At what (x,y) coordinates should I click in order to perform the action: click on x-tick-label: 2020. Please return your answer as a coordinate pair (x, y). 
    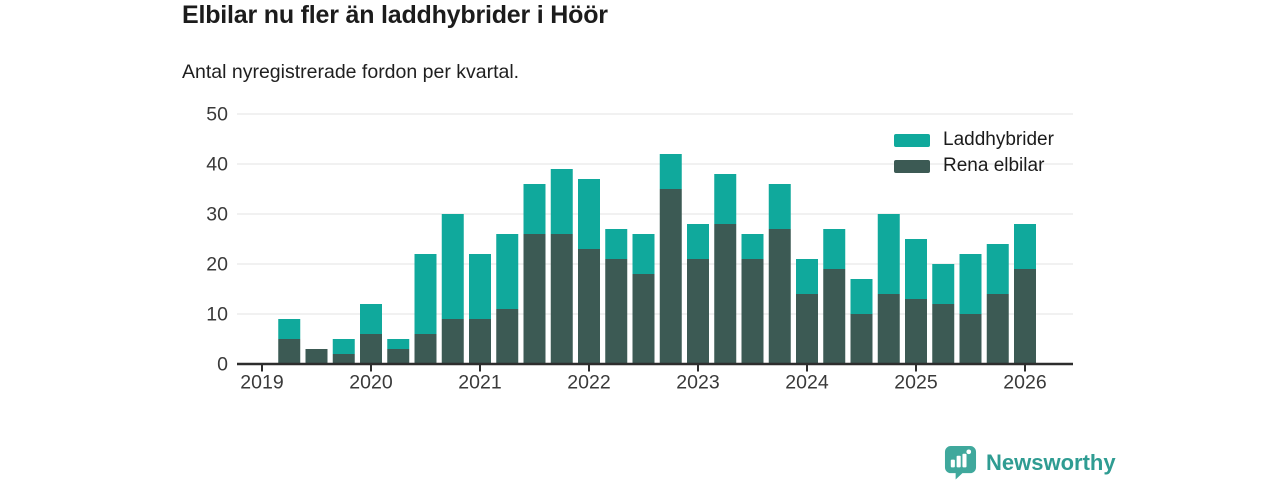
    Looking at the image, I should click on (371, 383).